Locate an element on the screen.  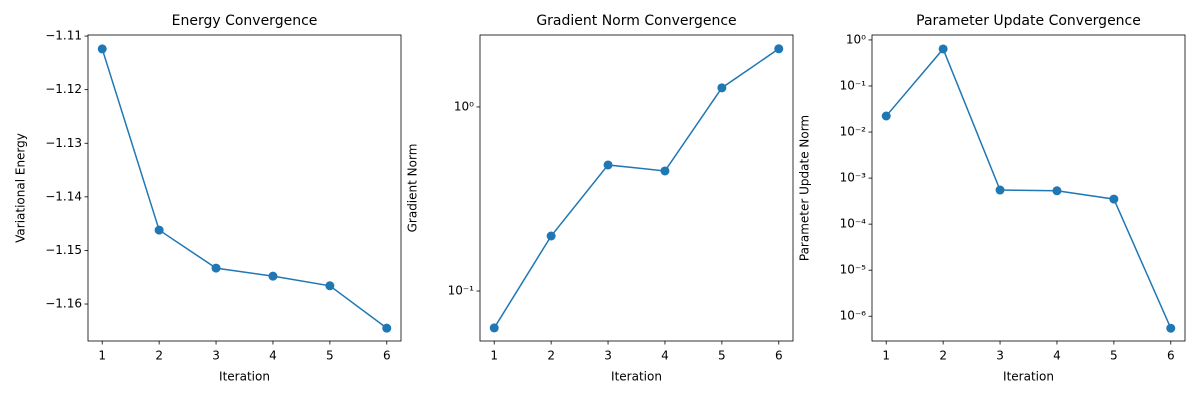
y-tick-label: −1.15 is located at coordinates (63, 250).